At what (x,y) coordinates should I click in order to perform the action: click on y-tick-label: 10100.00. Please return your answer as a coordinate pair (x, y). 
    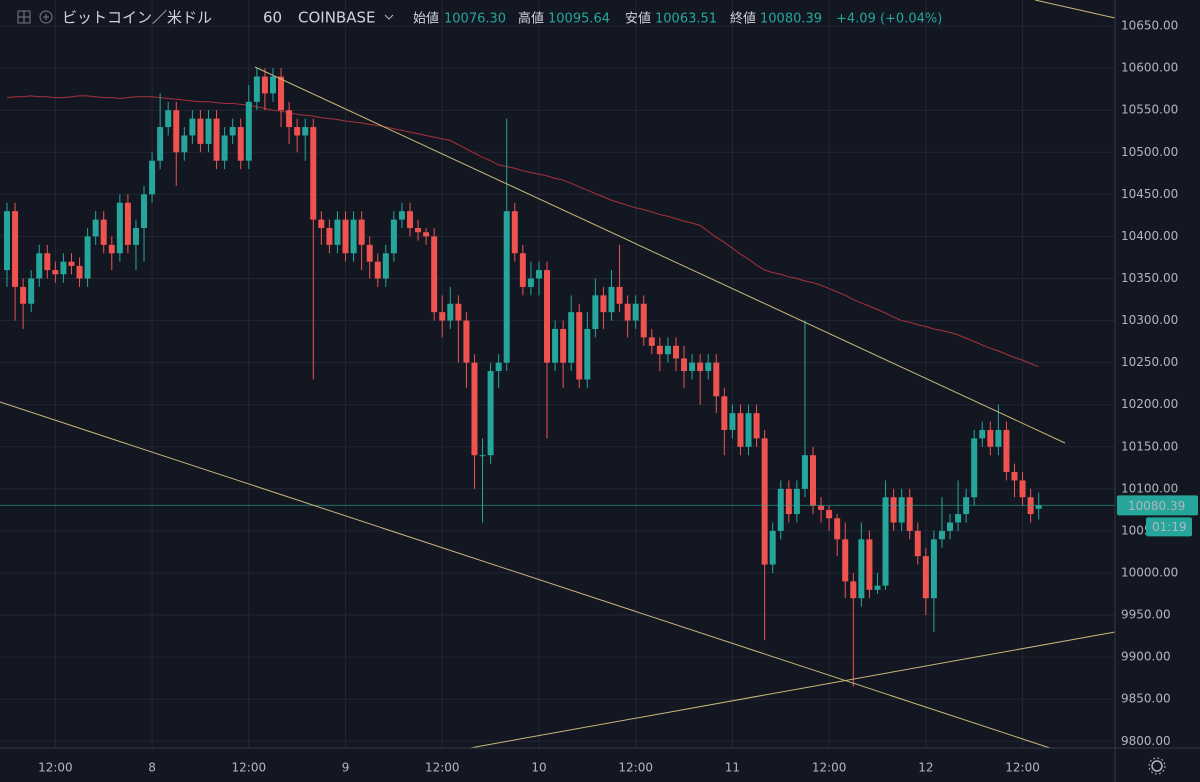
    Looking at the image, I should click on (1149, 488).